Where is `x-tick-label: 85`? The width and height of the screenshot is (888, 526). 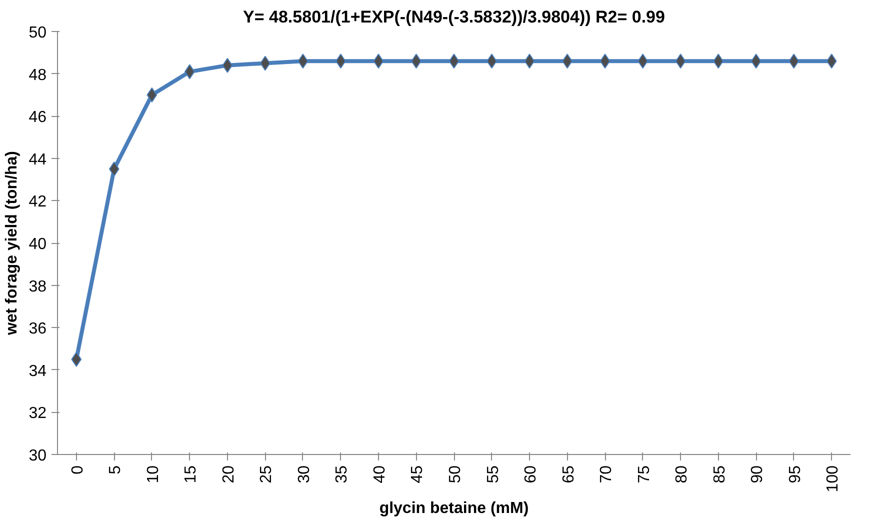
x-tick-label: 85 is located at coordinates (719, 474).